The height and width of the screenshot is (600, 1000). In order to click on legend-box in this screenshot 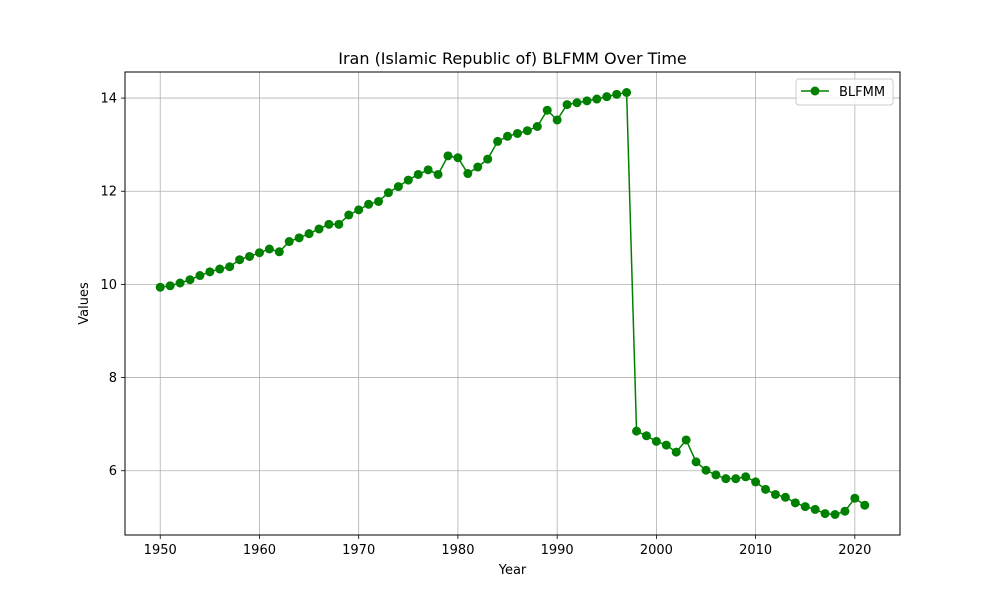, I will do `click(844, 92)`.